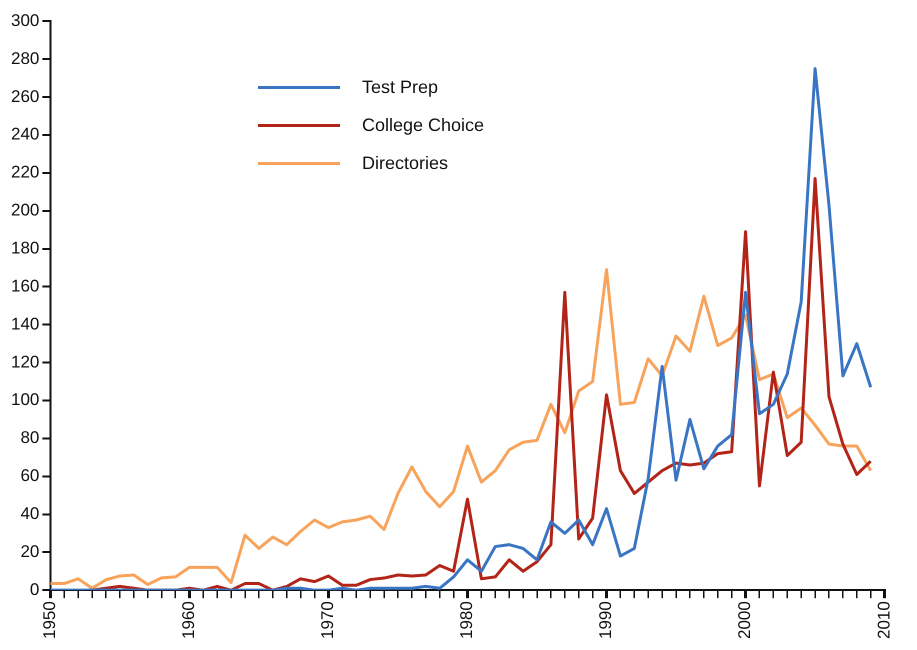 This screenshot has height=650, width=917. I want to click on y-tick-label: 280, so click(25, 58).